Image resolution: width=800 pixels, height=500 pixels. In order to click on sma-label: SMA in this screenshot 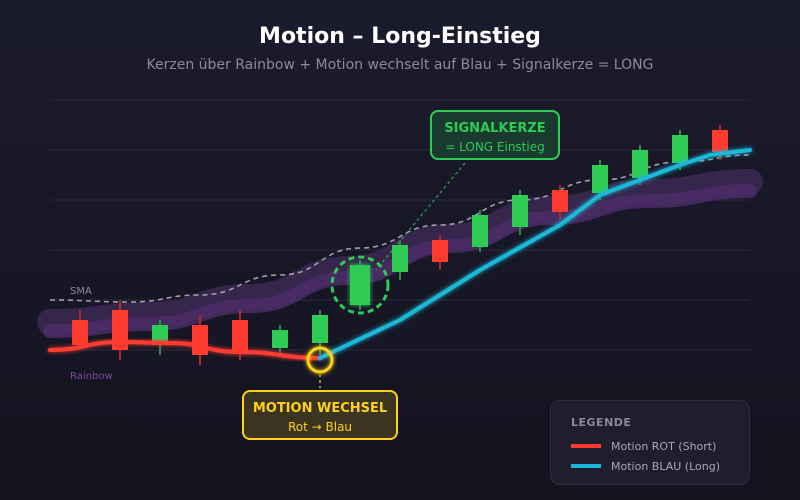, I will do `click(81, 291)`.